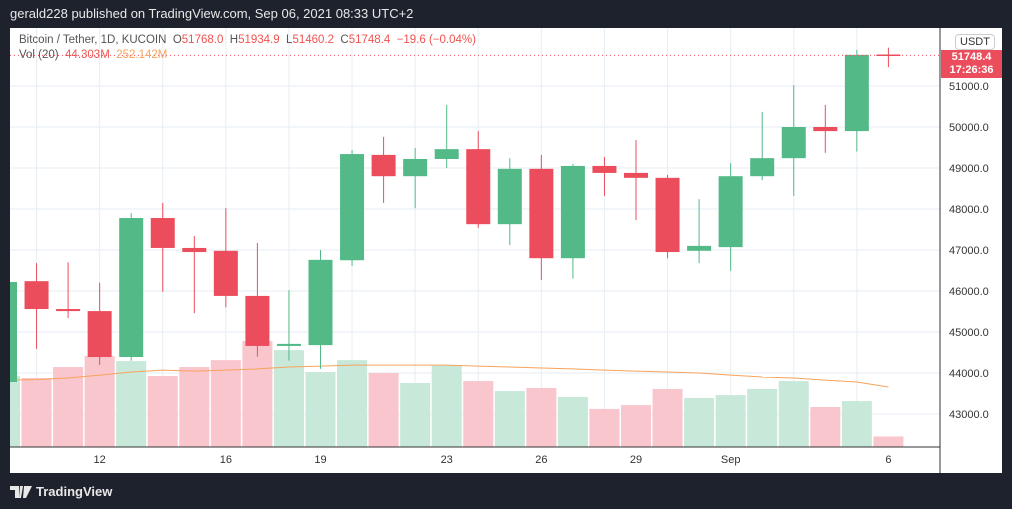 This screenshot has height=509, width=1012. I want to click on change-value: −19.6 (−0.04%), so click(436, 40).